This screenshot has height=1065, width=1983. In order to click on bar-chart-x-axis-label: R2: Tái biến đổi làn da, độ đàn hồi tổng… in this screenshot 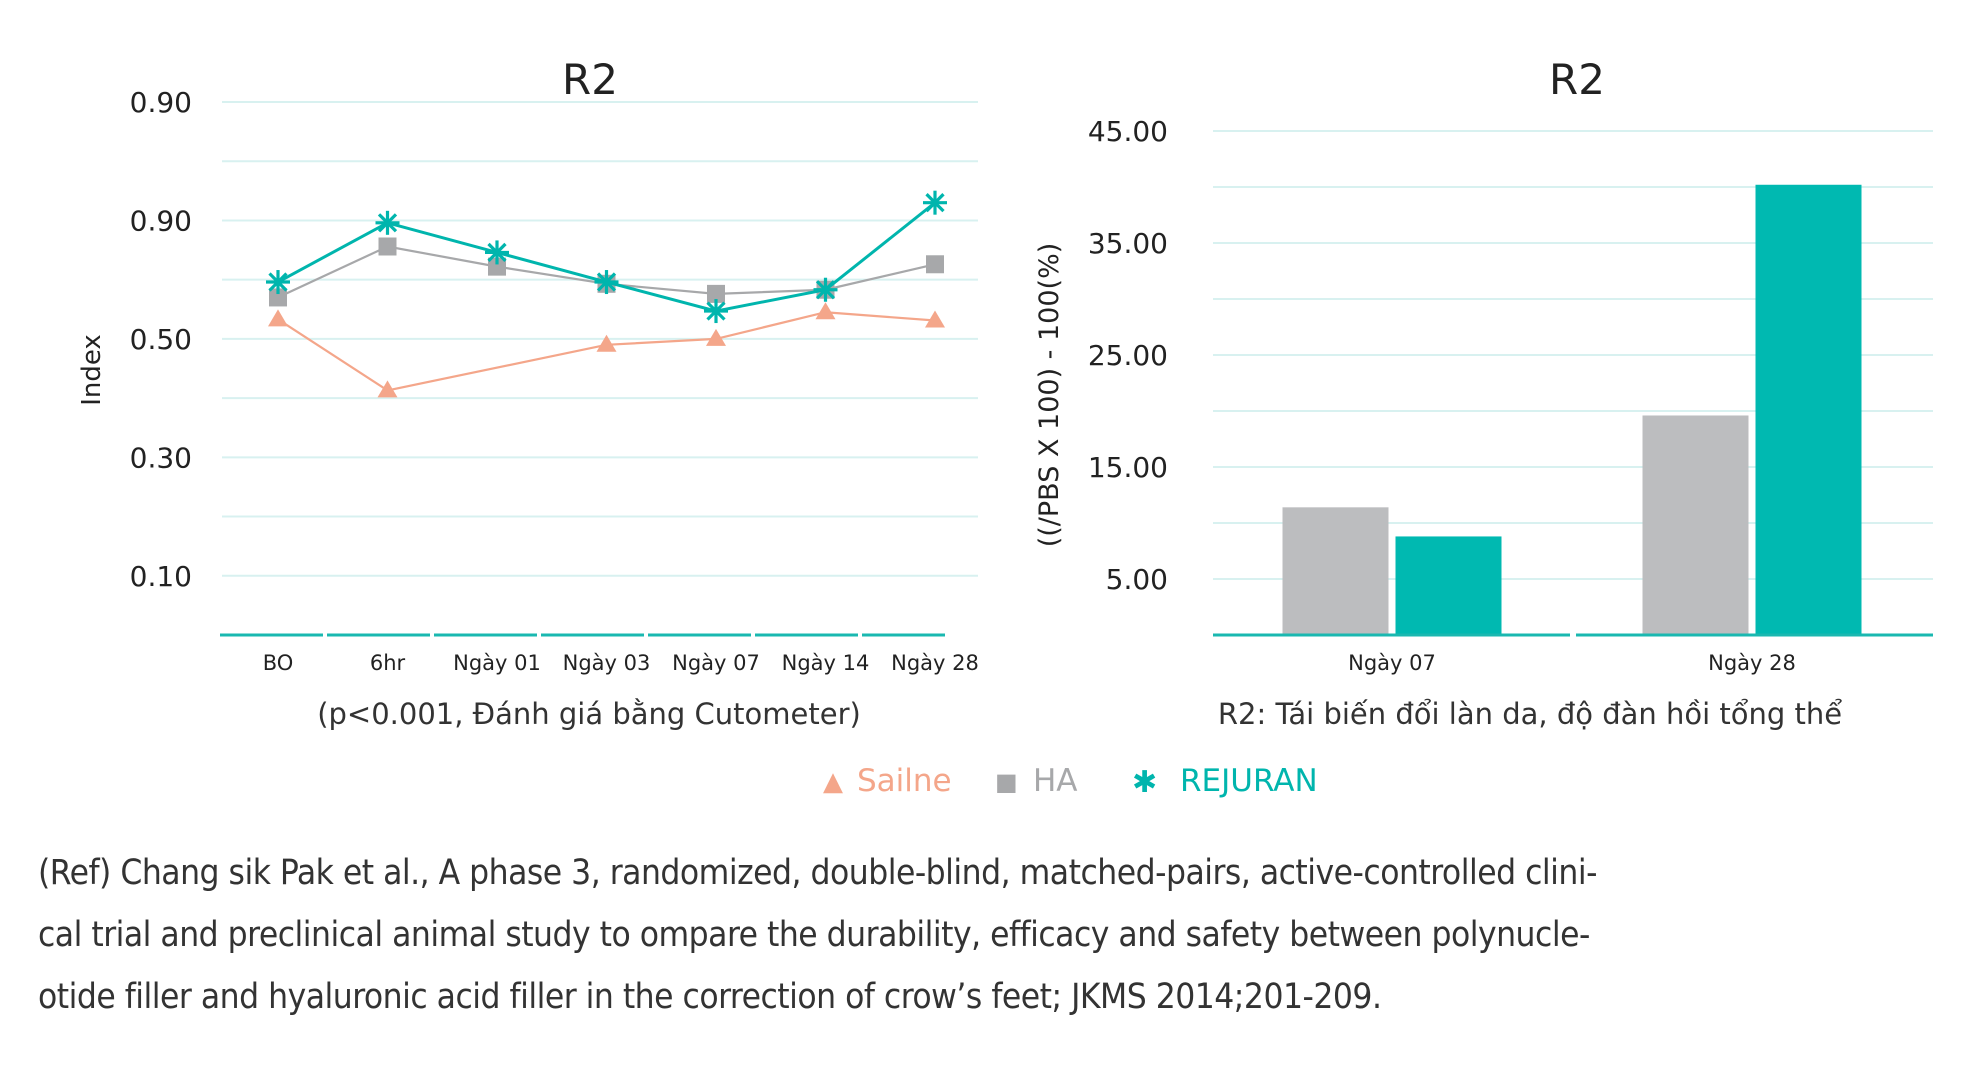, I will do `click(1530, 714)`.